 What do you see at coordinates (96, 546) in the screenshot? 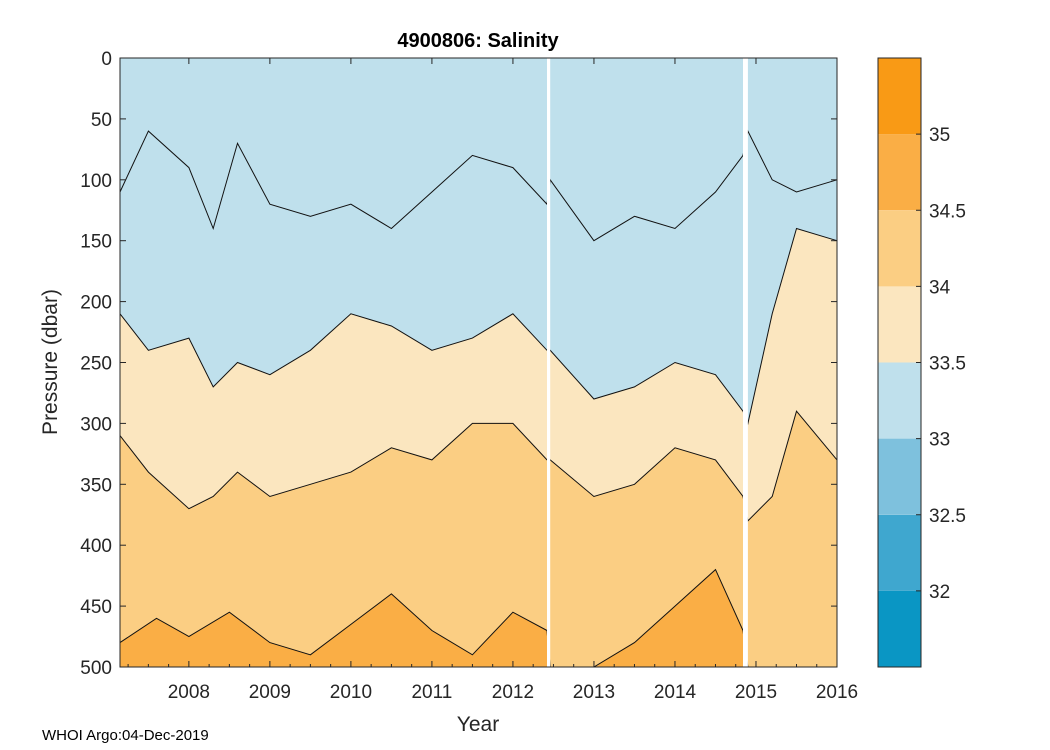
I see `y-tick-label: 400` at bounding box center [96, 546].